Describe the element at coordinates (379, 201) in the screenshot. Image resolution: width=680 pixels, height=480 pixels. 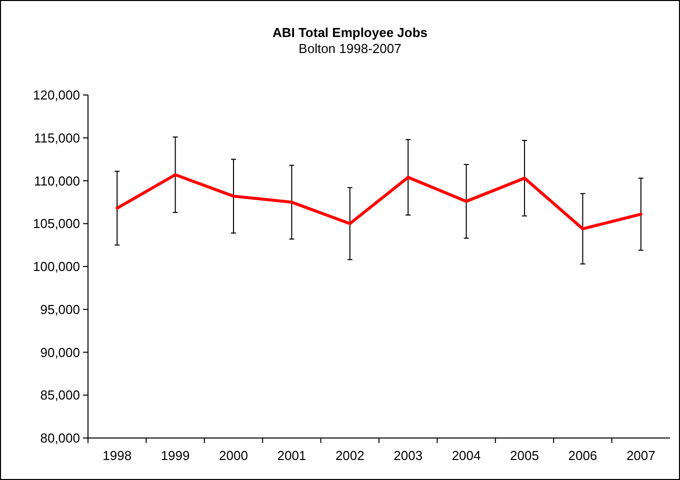
I see `line-series` at that location.